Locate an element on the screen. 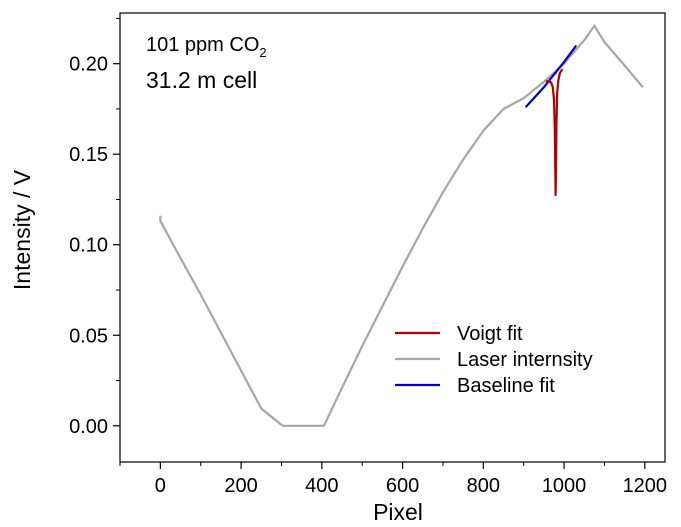 The width and height of the screenshot is (681, 527). y-axis-label: Intensity / V is located at coordinates (22, 229).